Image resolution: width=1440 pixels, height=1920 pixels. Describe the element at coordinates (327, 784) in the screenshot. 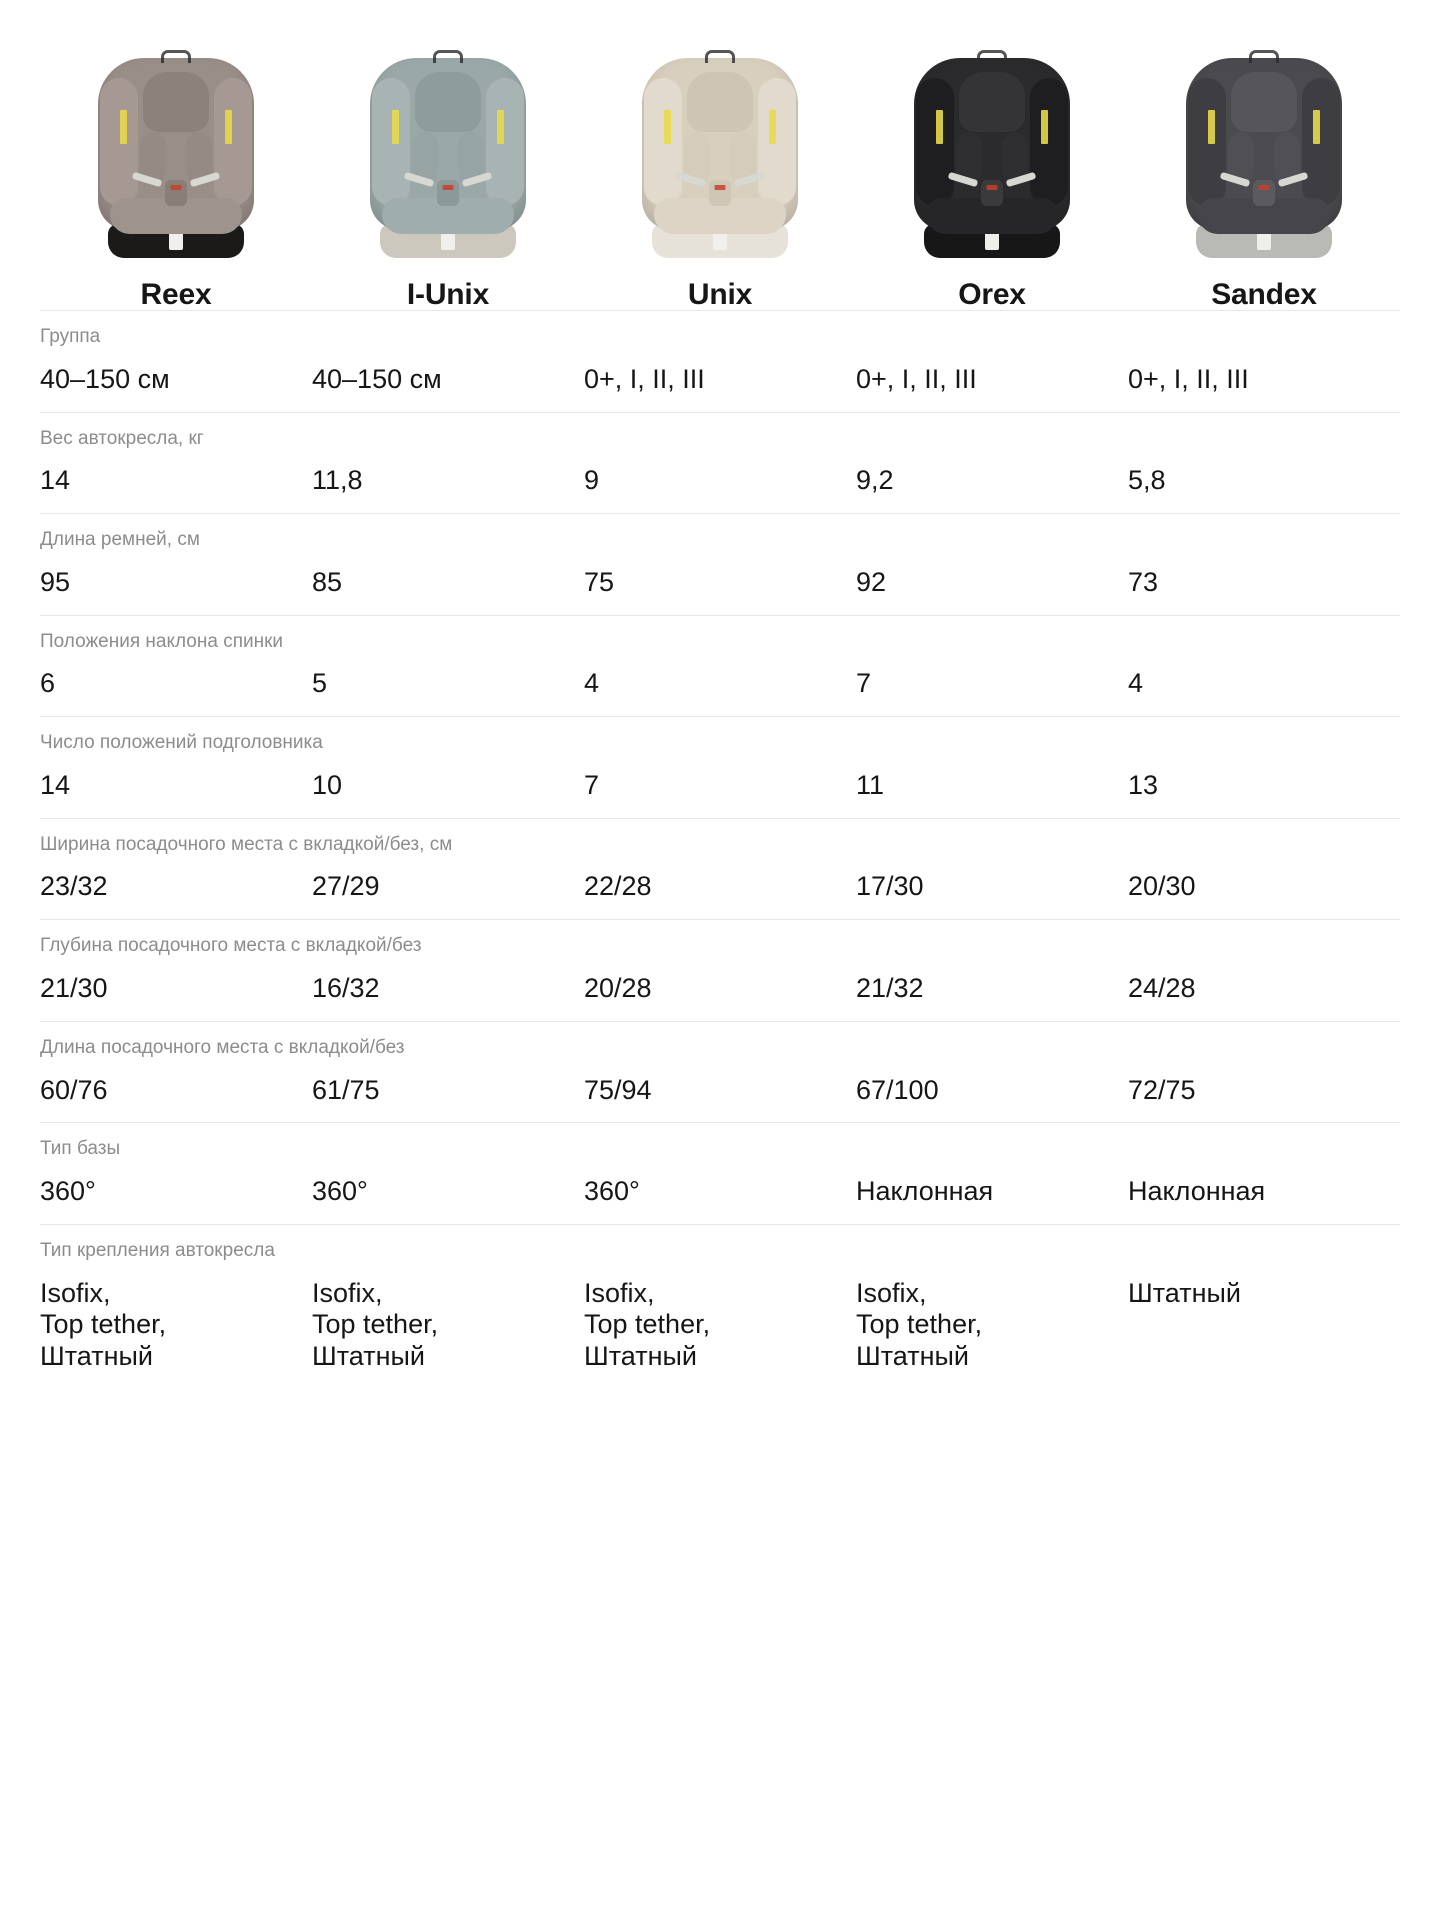

I see `spec-value: 10` at that location.